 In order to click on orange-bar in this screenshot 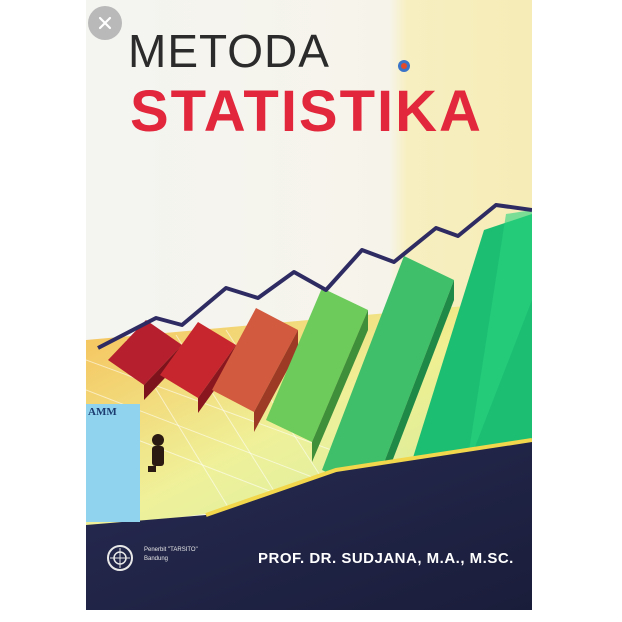, I will do `click(255, 370)`.